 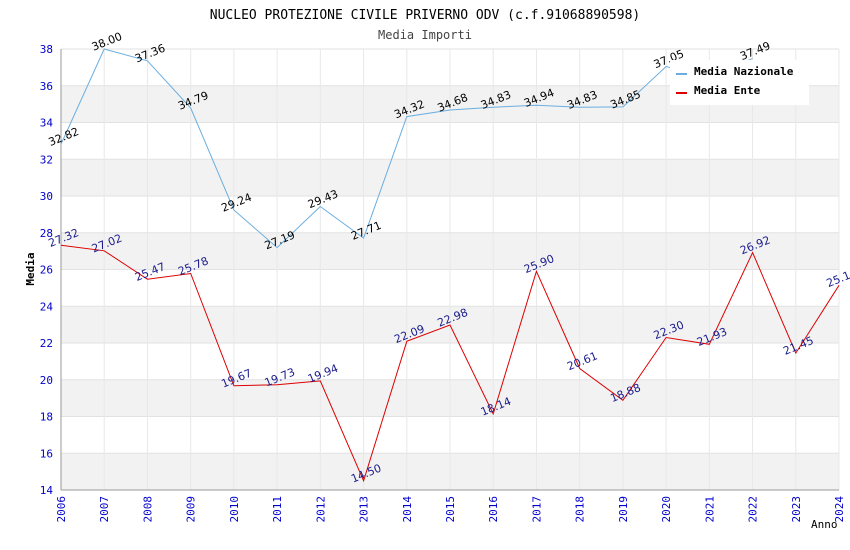 I want to click on x-axis-label: Anno, so click(x=824, y=524).